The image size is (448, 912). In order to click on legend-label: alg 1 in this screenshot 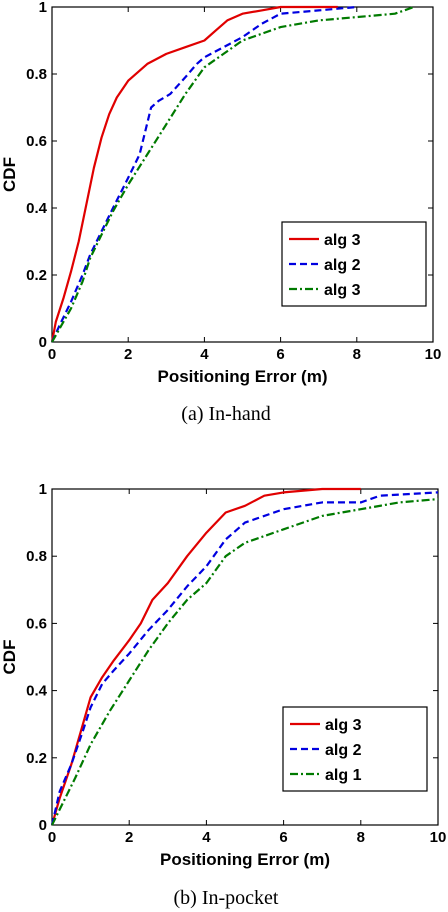, I will do `click(343, 775)`.